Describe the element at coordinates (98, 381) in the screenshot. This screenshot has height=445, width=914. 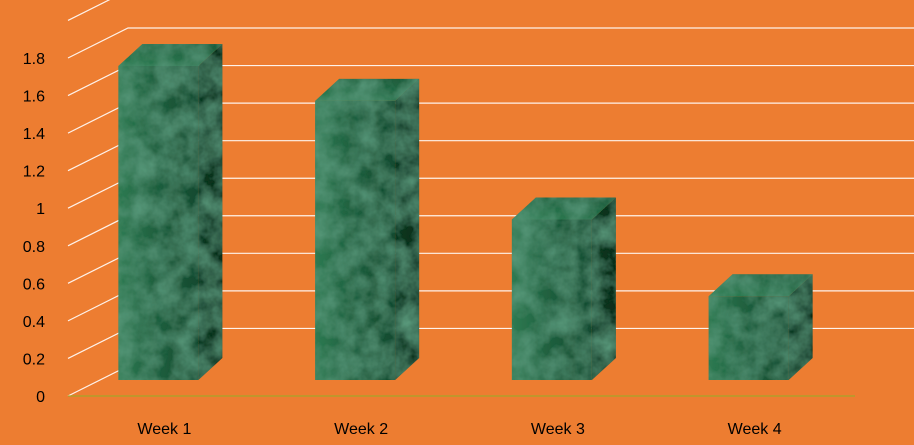
I see `floor-edge` at that location.